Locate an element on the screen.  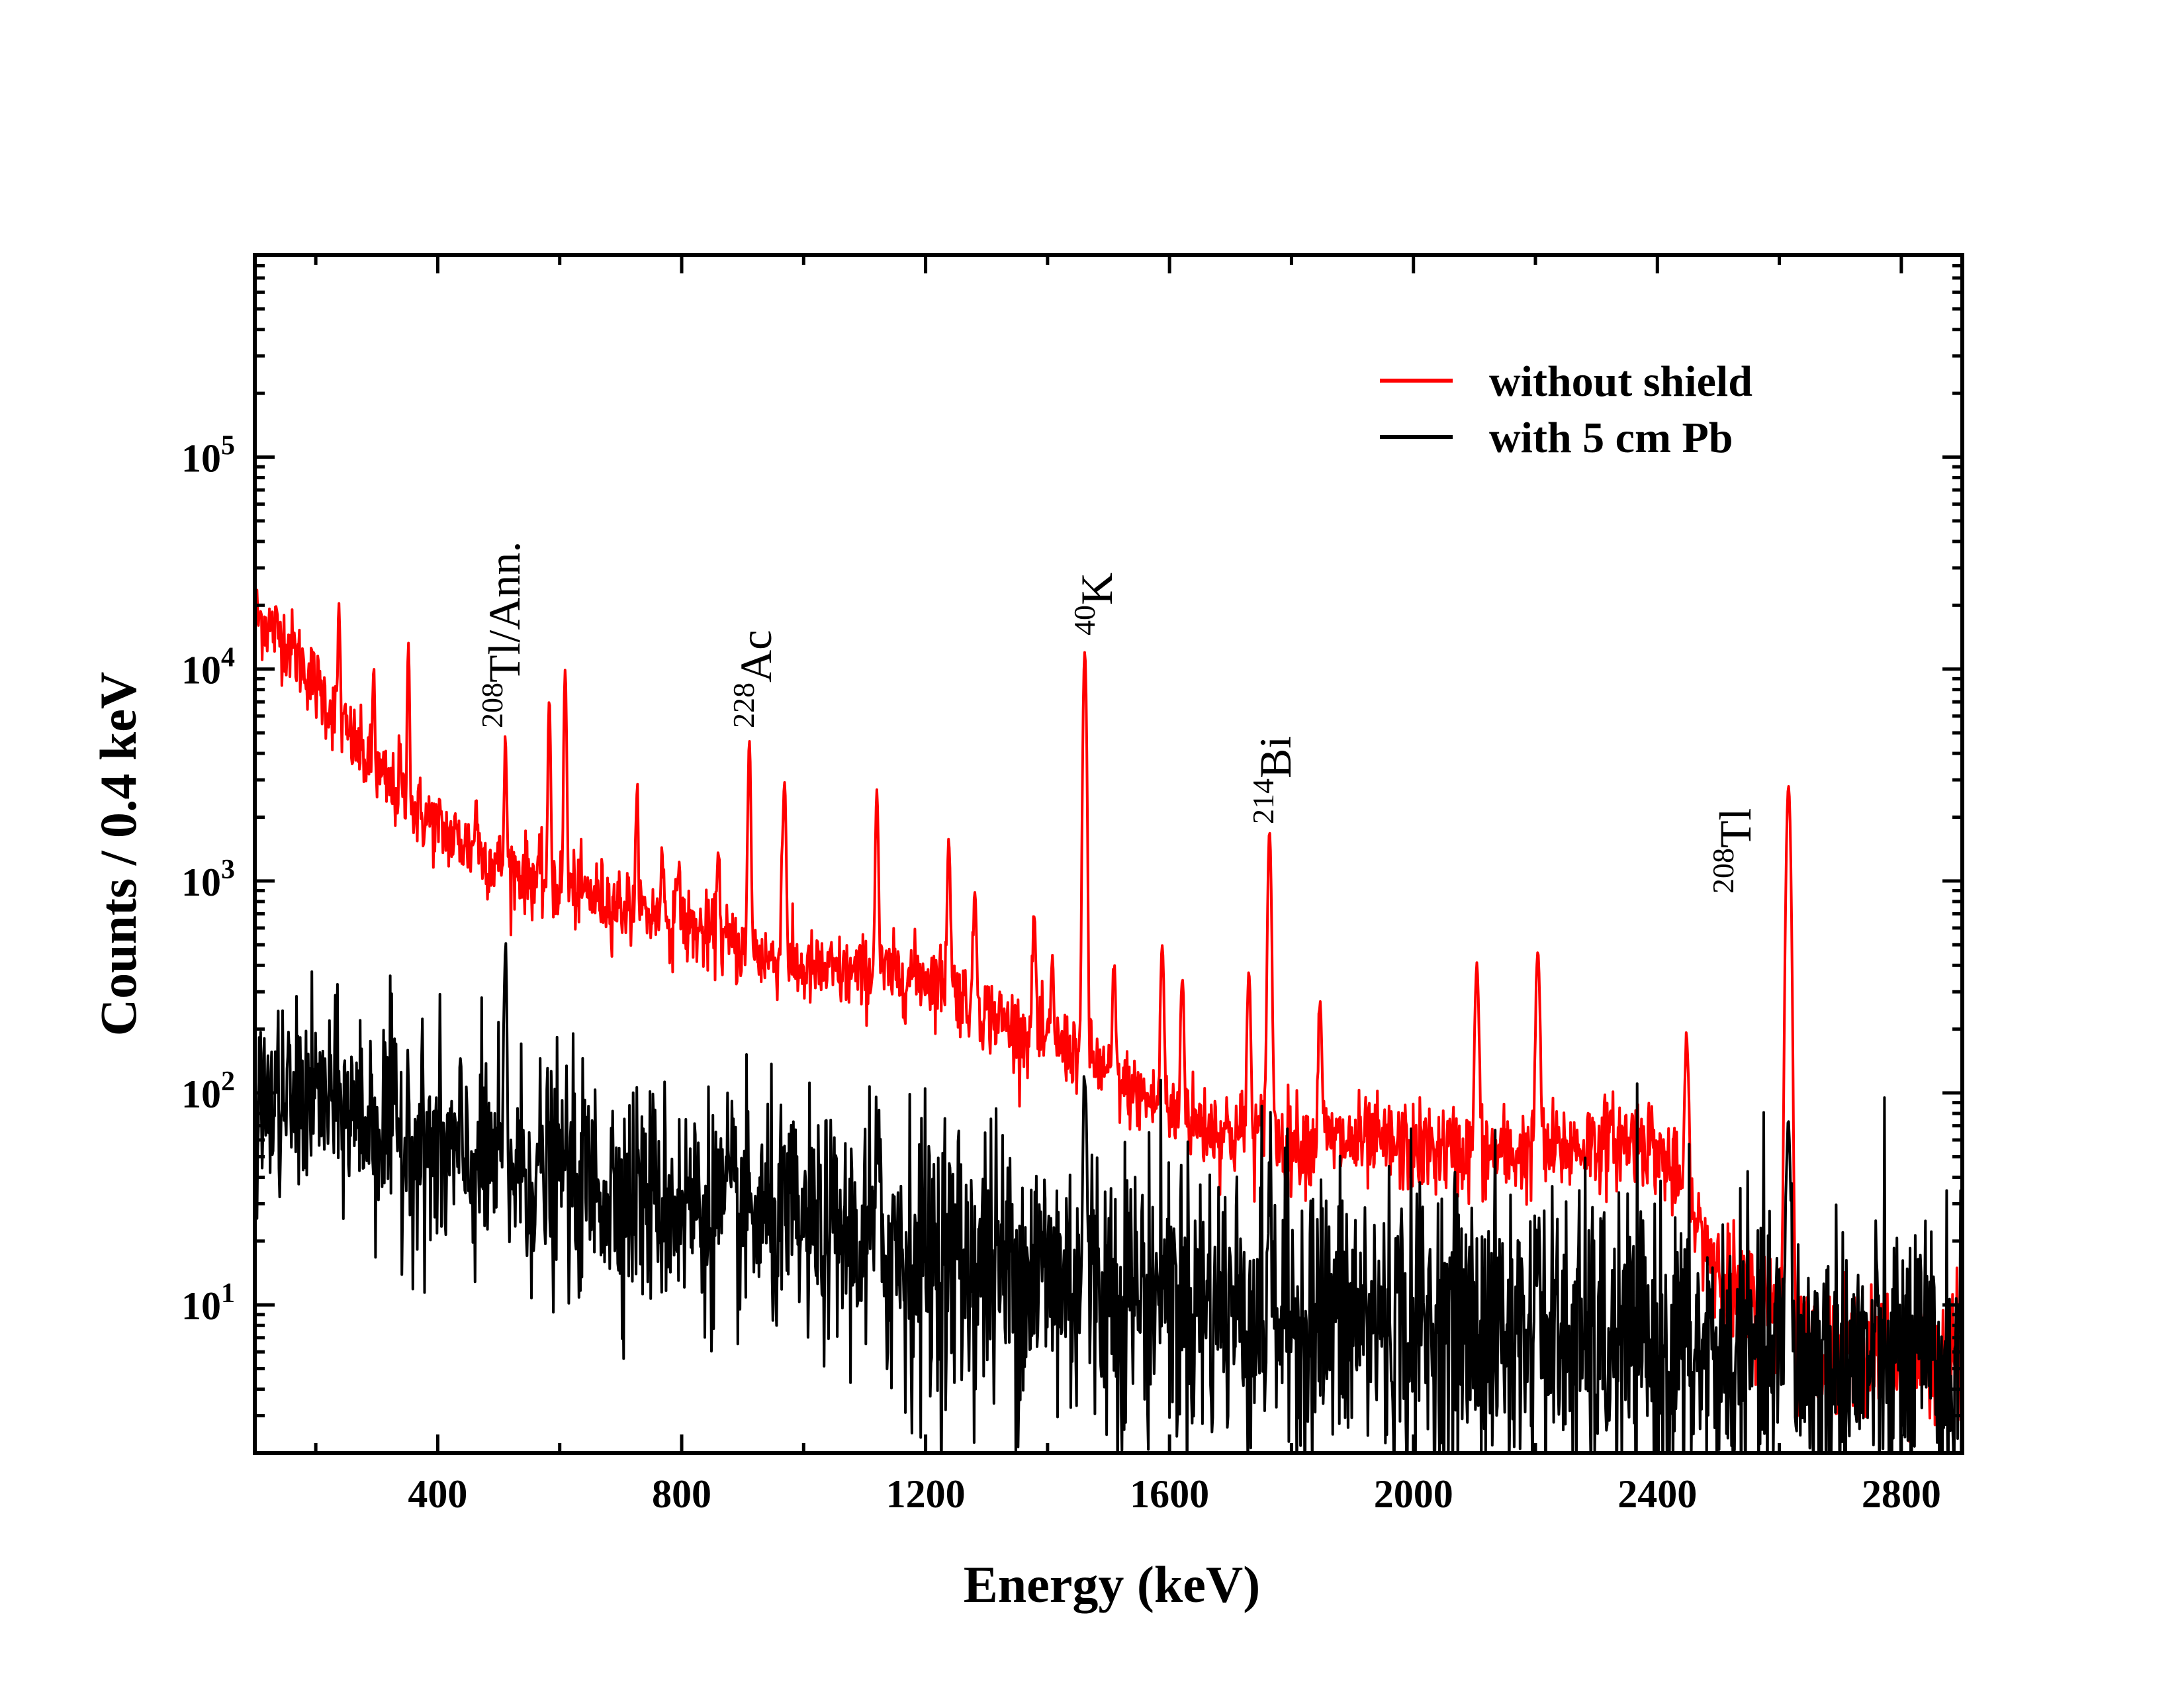
annotation-tl208: 208Tl is located at coordinates (1733, 851).